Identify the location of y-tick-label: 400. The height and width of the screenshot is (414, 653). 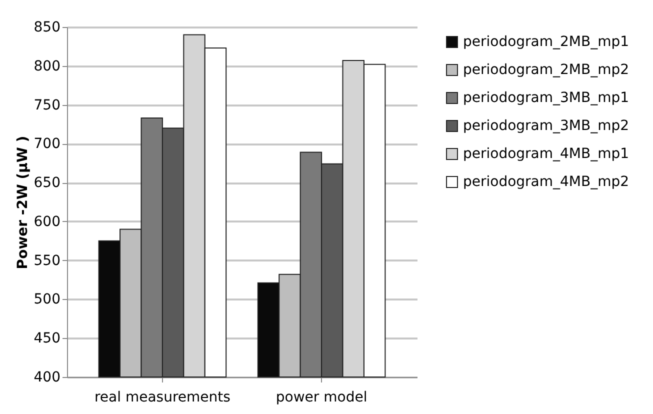
(47, 378).